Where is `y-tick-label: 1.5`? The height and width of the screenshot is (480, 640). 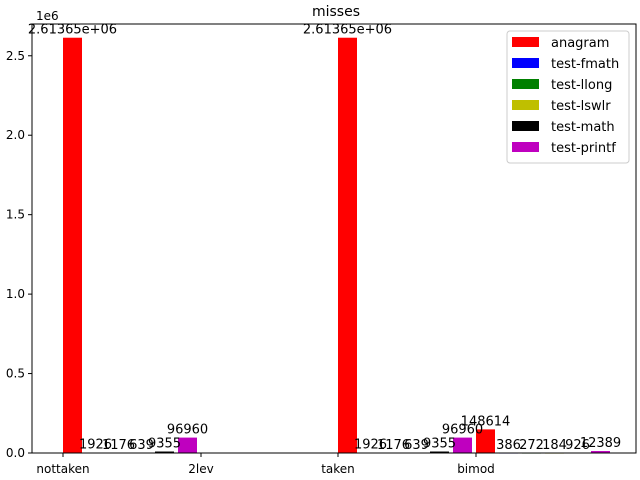
y-tick-label: 1.5 is located at coordinates (15, 215).